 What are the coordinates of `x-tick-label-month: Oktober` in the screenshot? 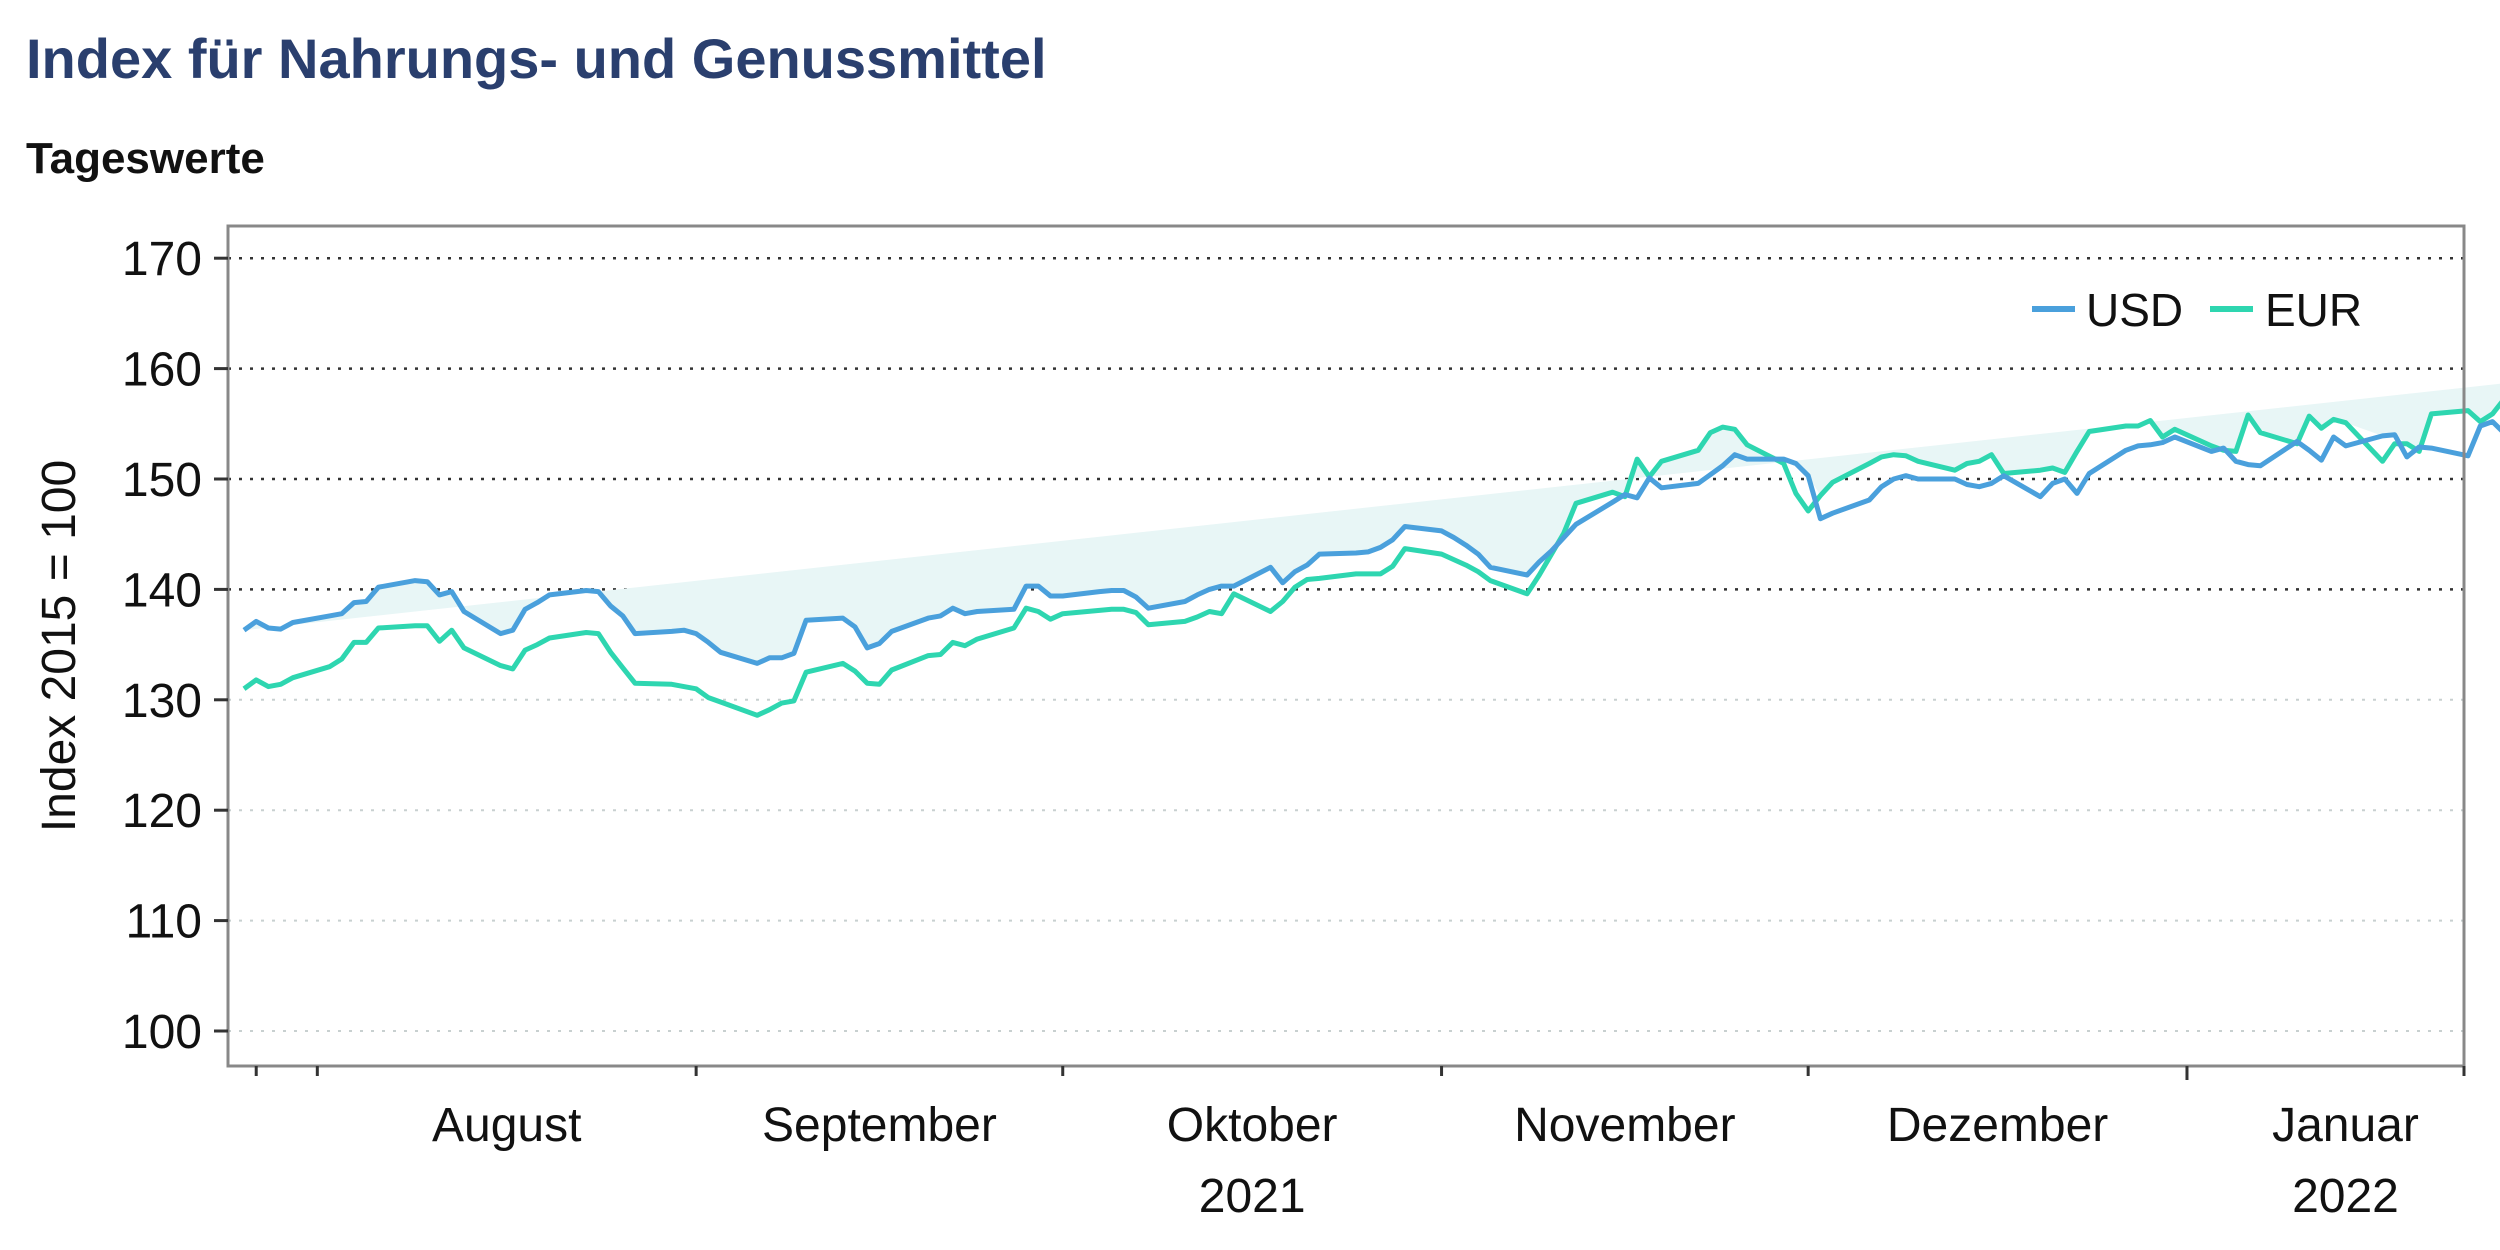 It's located at (1252, 1125).